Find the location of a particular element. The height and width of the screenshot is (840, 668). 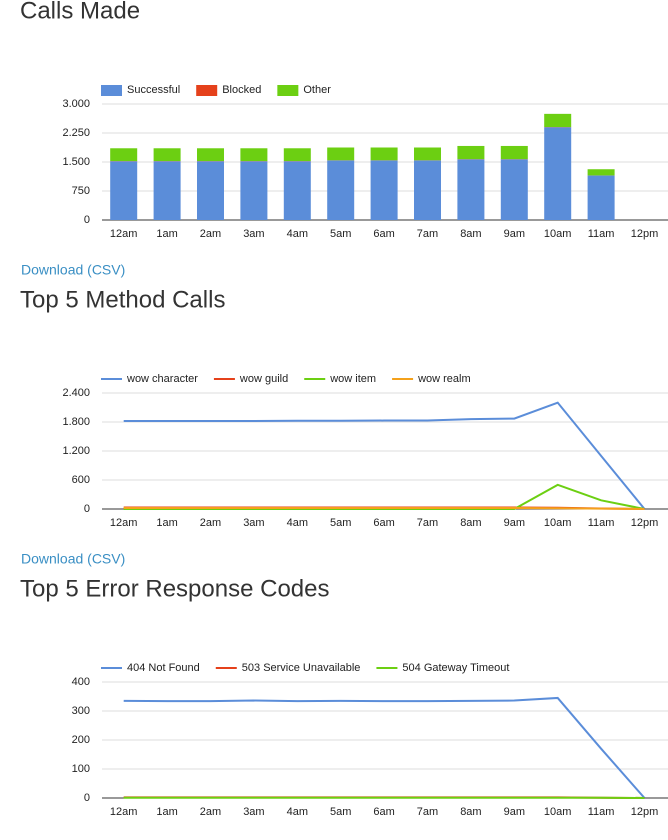

y-tick-label: 2.400 is located at coordinates (76, 393).